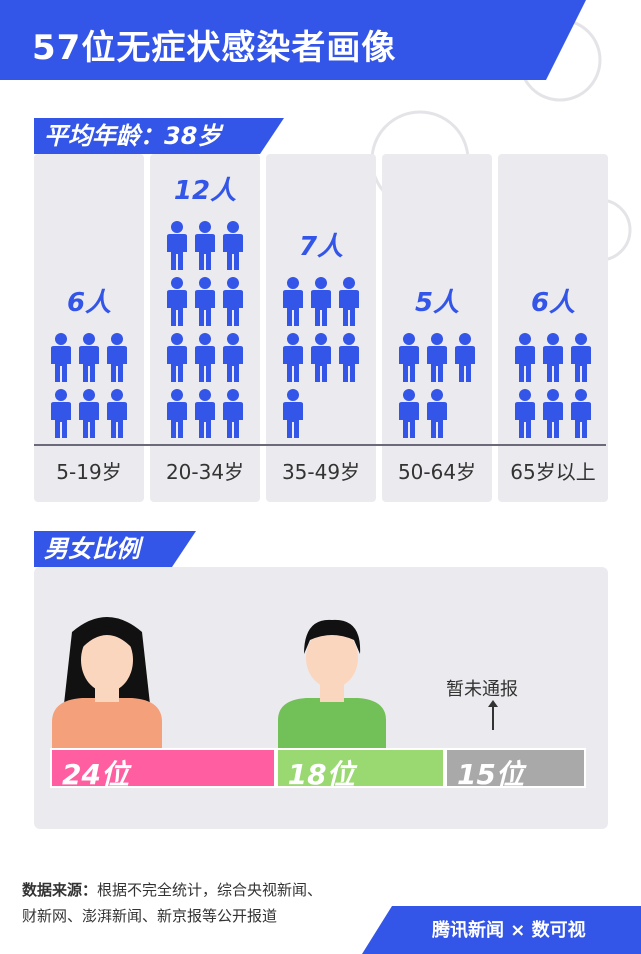  Describe the element at coordinates (172, 903) in the screenshot. I see `data-source: 数据来源：根据不完全统计，综合央视新闻、 财新网、澎湃新闻、新京报等公开报道` at that location.